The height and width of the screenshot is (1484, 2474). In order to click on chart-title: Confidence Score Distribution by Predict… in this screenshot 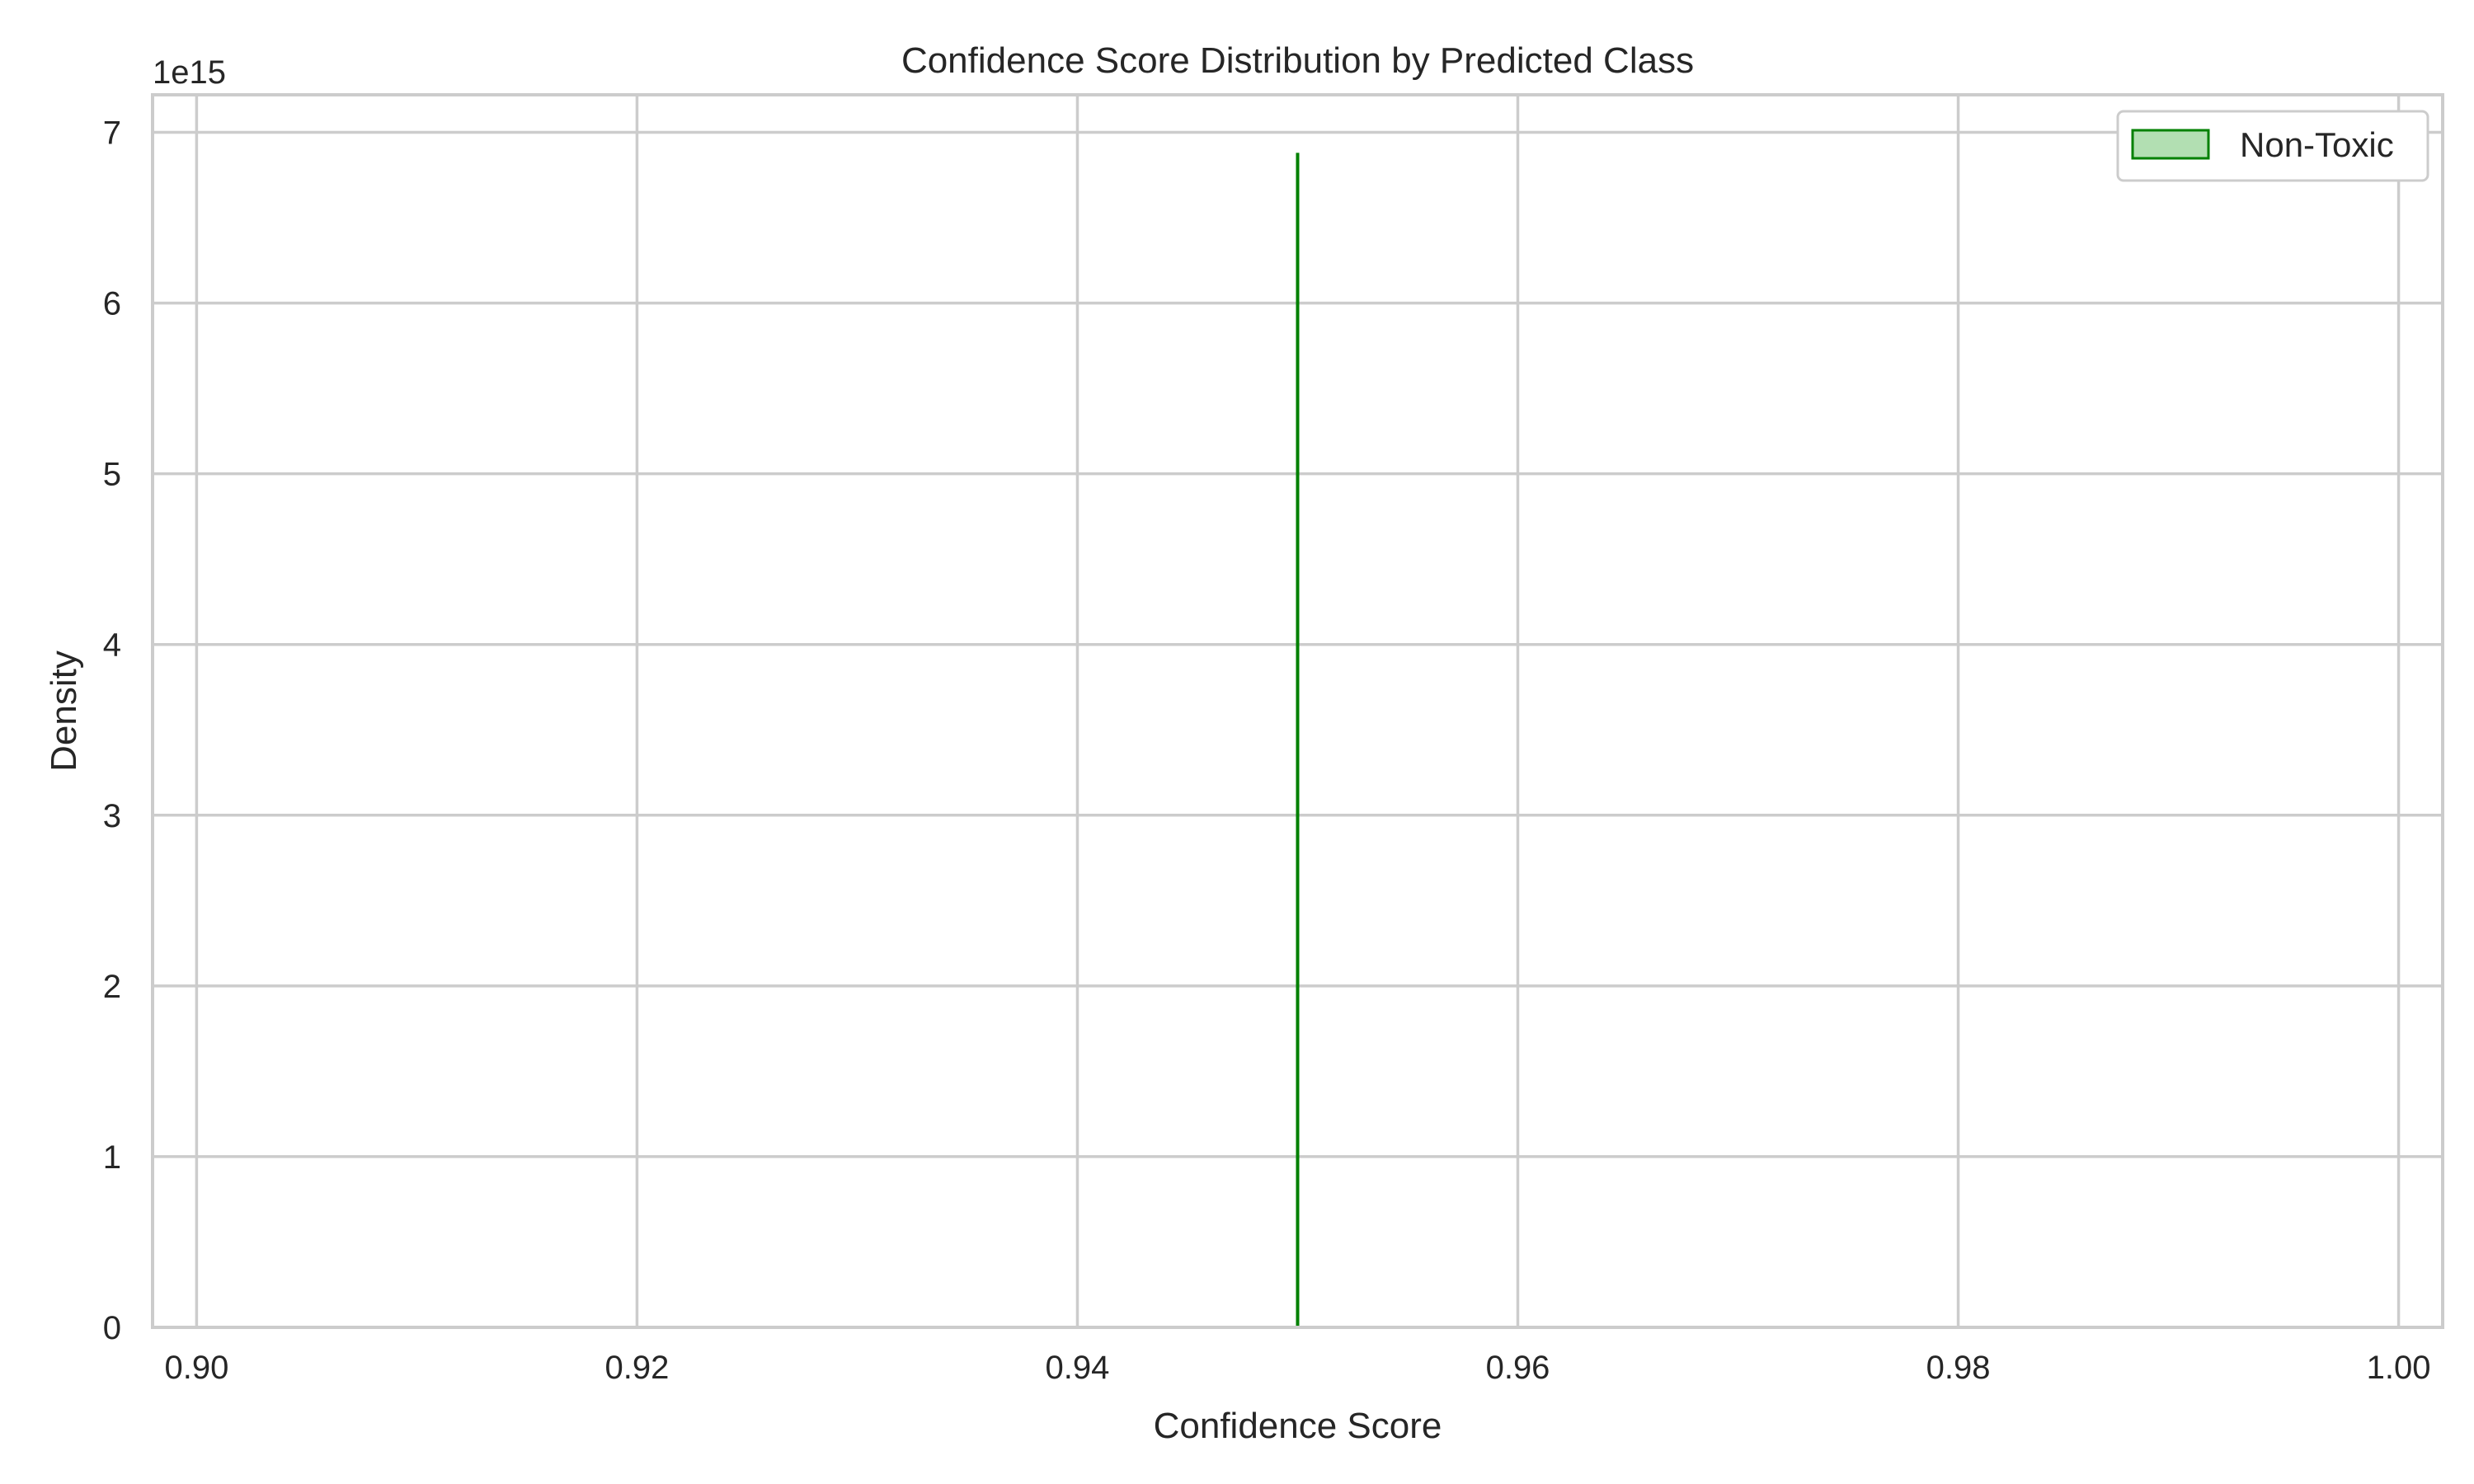, I will do `click(1297, 60)`.